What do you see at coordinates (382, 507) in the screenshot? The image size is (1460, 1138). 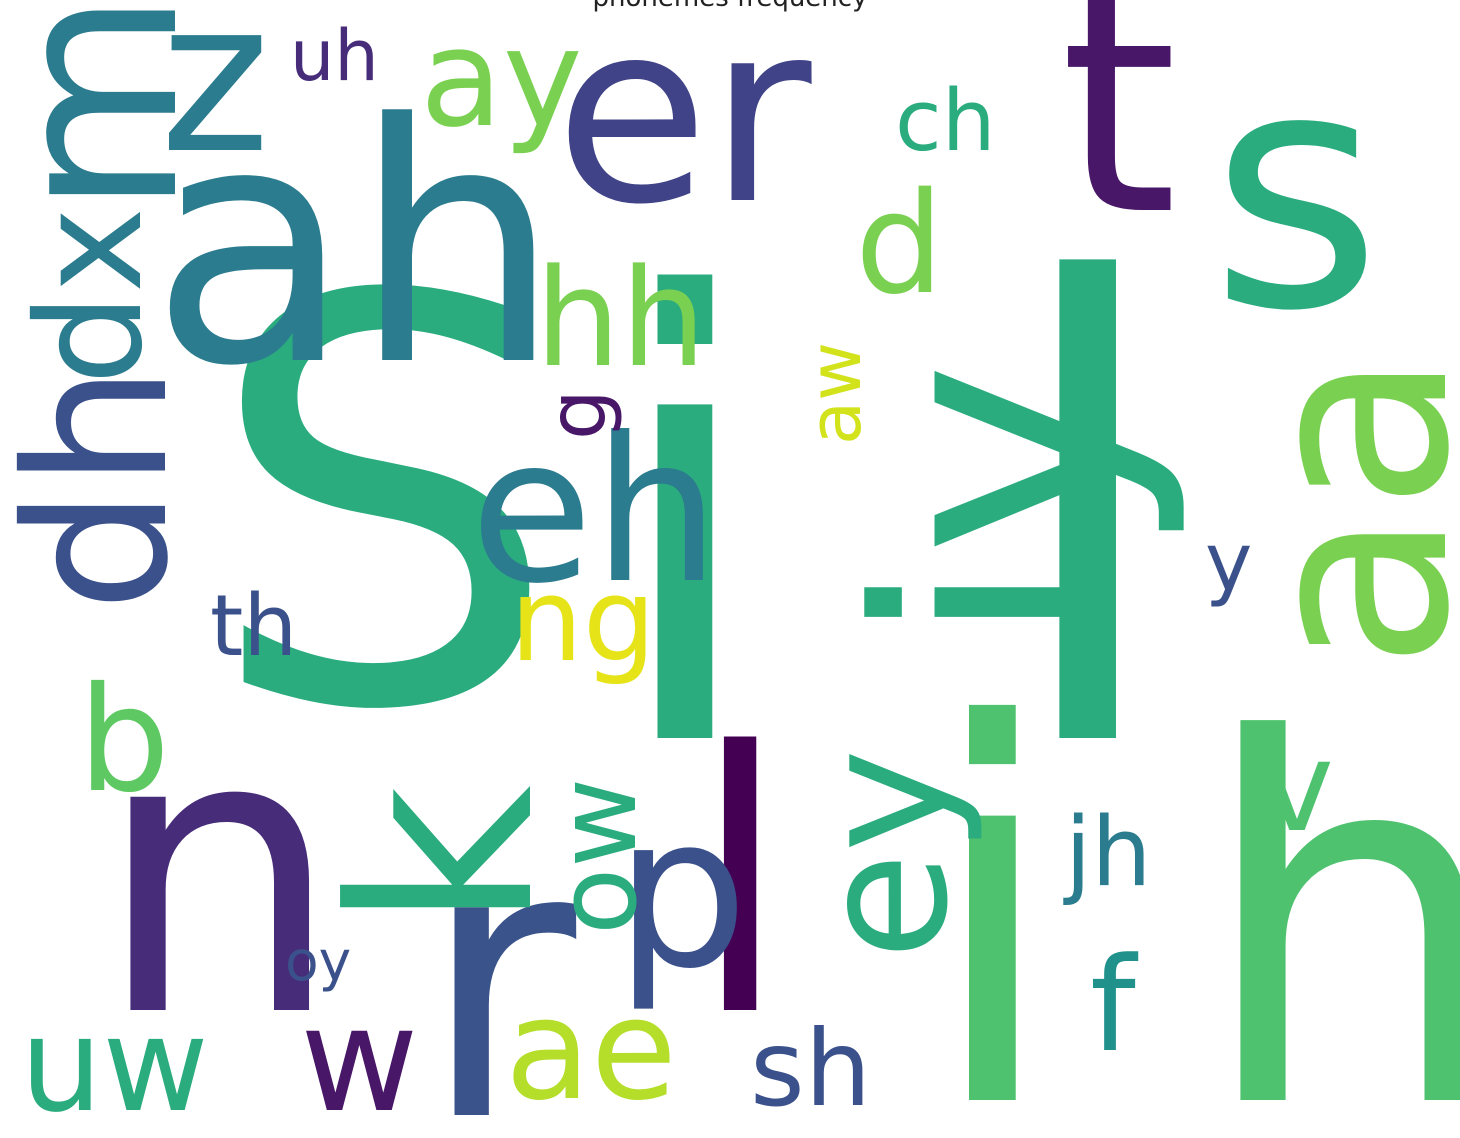 I see `word-S-0: S` at bounding box center [382, 507].